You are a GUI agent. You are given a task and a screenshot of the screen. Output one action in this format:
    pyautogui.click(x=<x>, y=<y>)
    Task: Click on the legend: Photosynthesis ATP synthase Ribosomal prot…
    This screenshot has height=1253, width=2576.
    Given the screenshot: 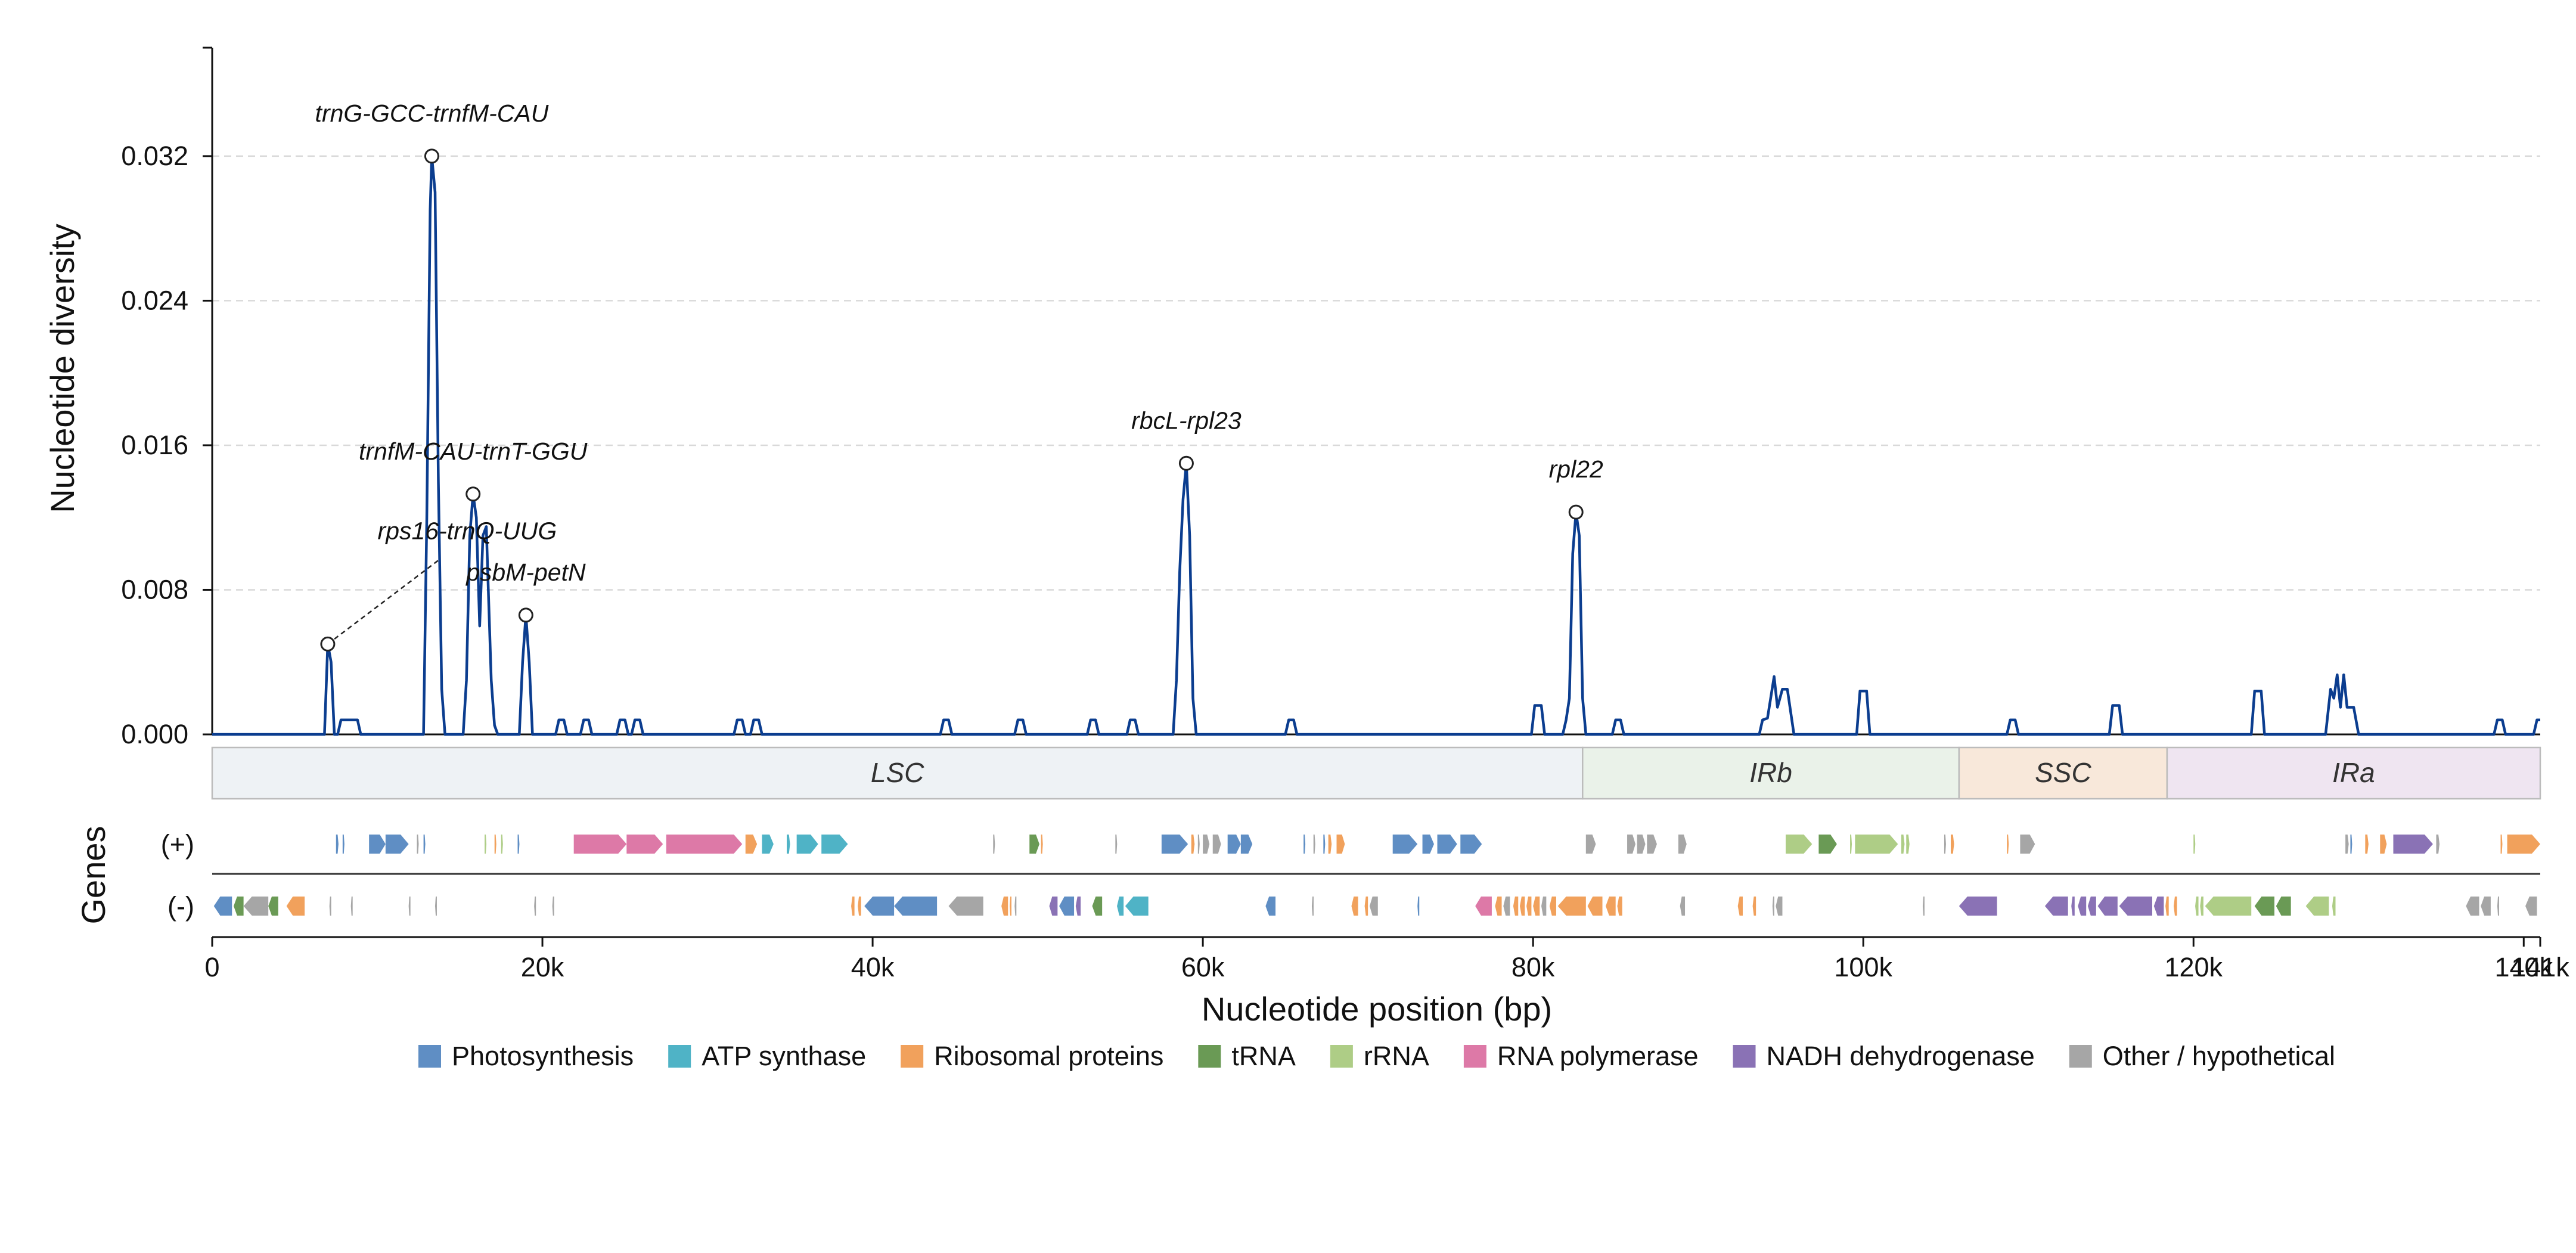 What is the action you would take?
    pyautogui.click(x=1376, y=1056)
    